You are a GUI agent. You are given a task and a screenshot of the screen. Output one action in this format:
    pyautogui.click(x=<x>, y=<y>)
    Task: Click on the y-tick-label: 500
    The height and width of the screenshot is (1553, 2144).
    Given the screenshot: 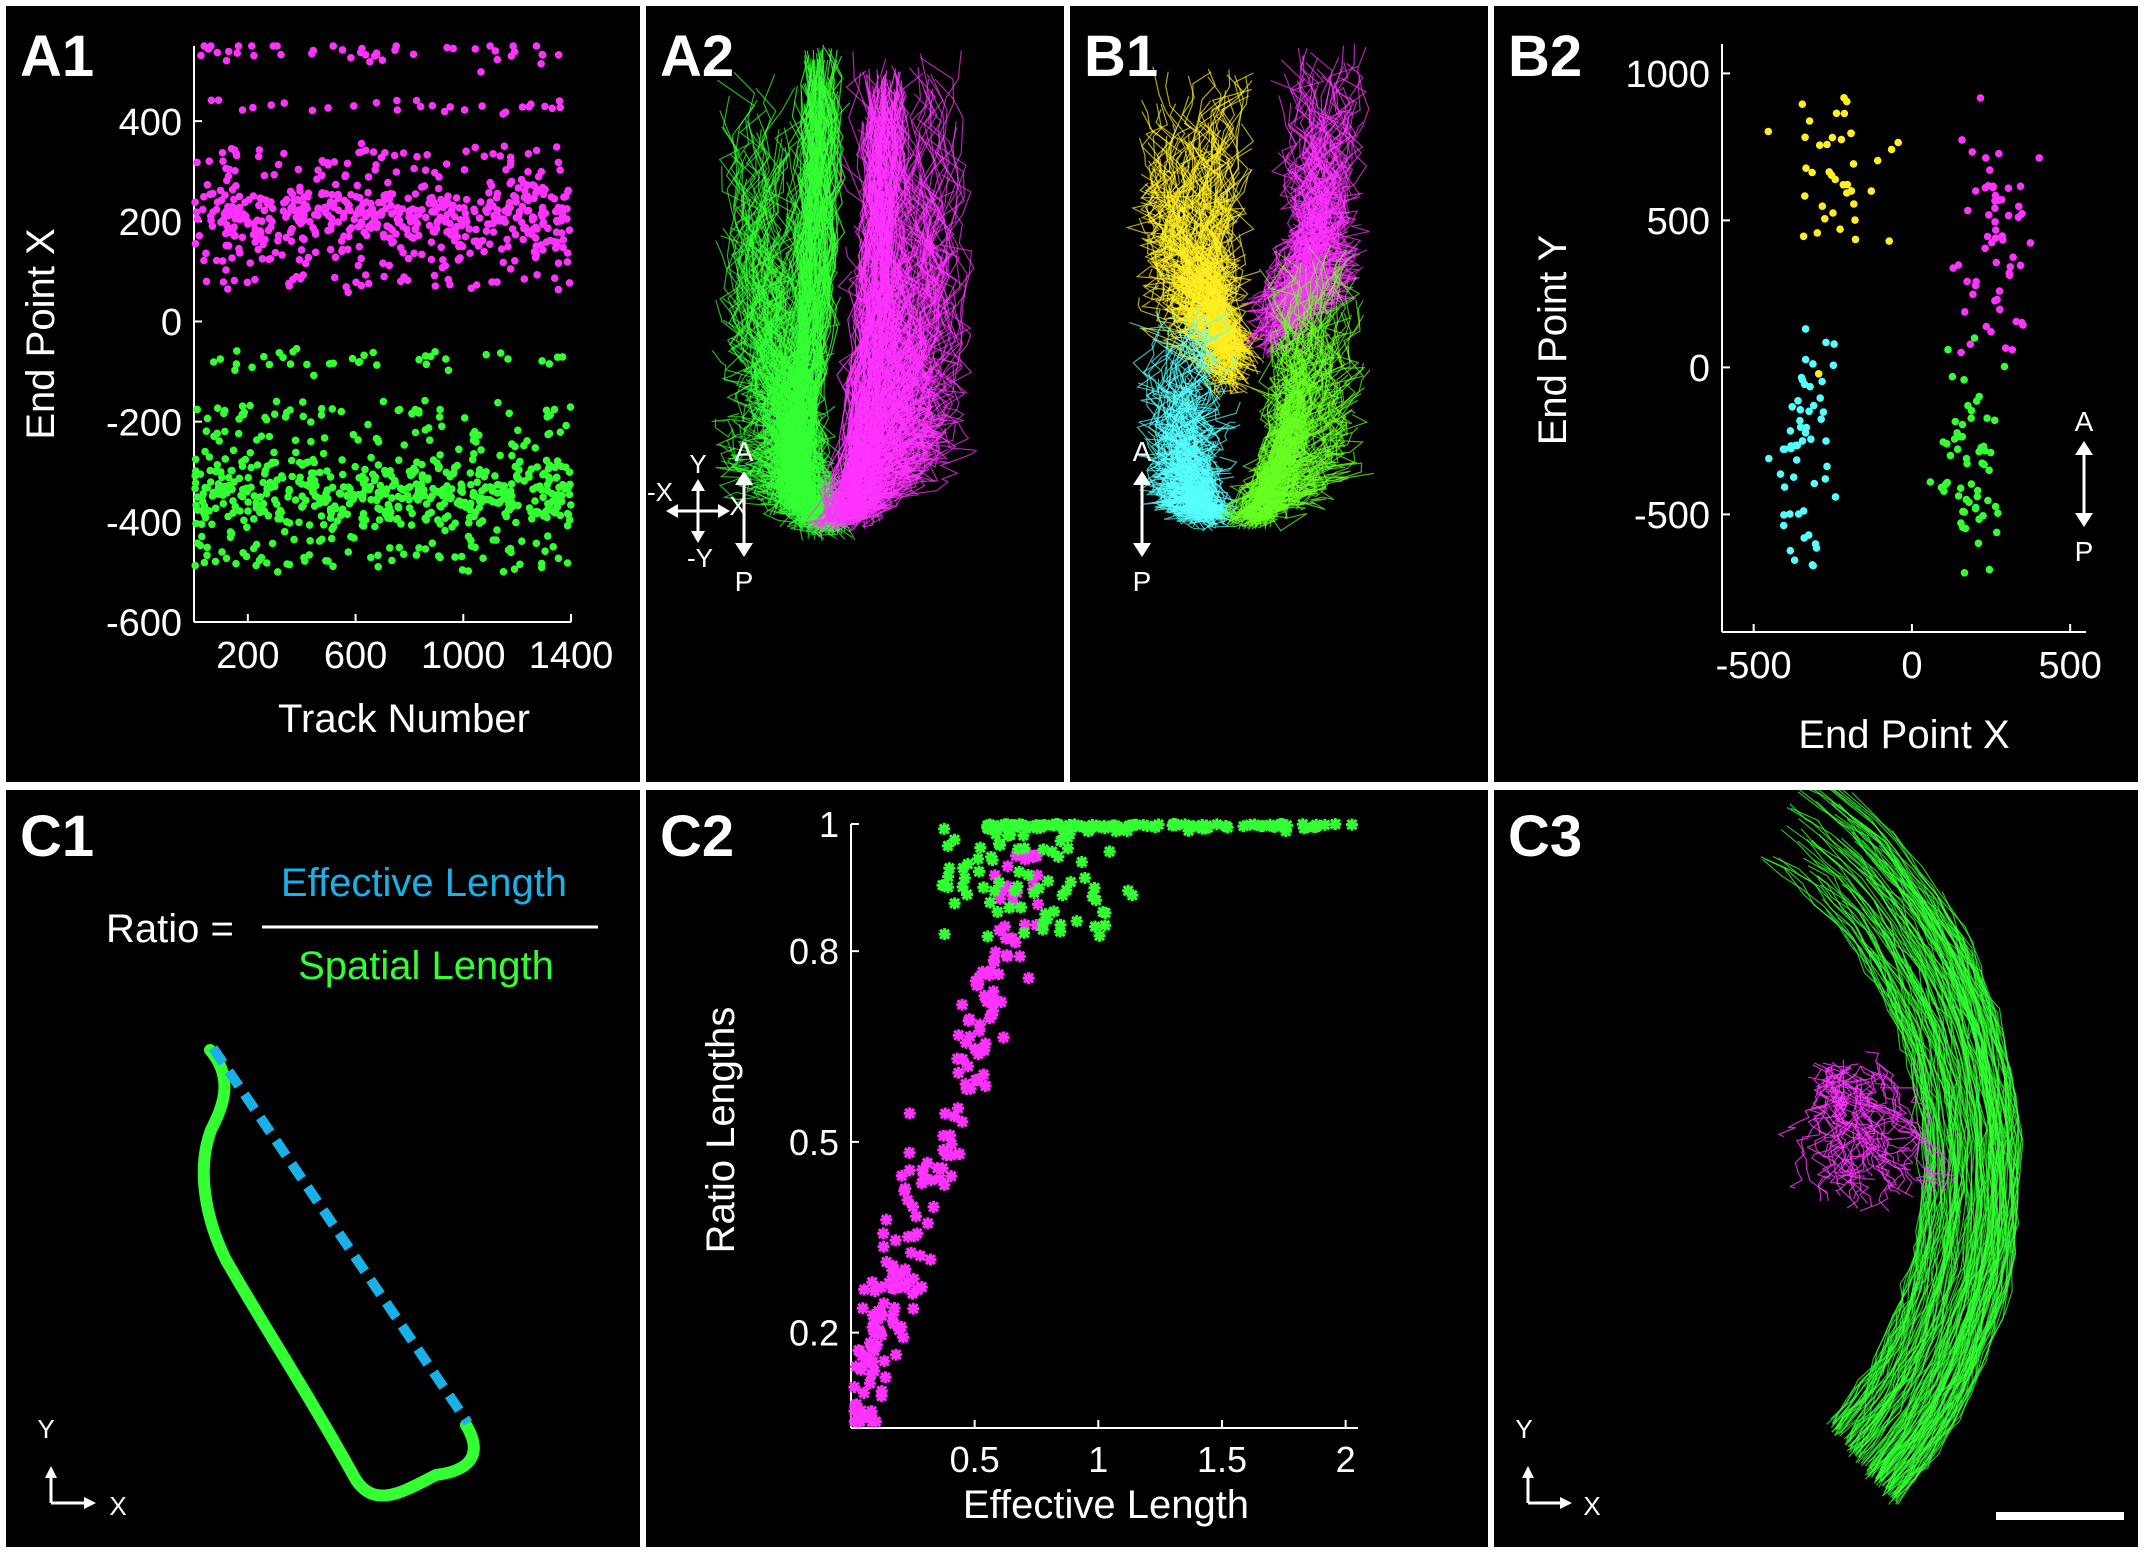 What is the action you would take?
    pyautogui.click(x=1678, y=222)
    